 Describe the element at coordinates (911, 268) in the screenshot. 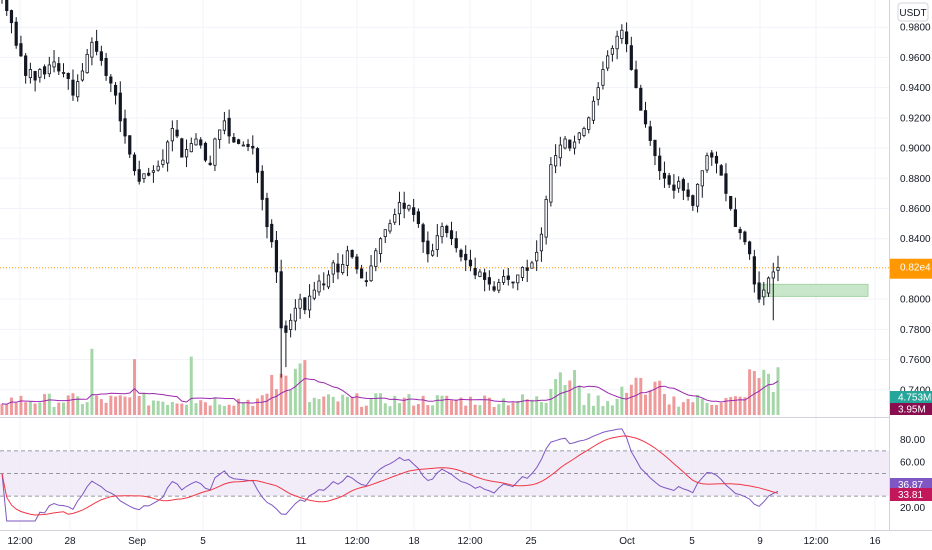

I see `last-price-badge: 0.82e4` at that location.